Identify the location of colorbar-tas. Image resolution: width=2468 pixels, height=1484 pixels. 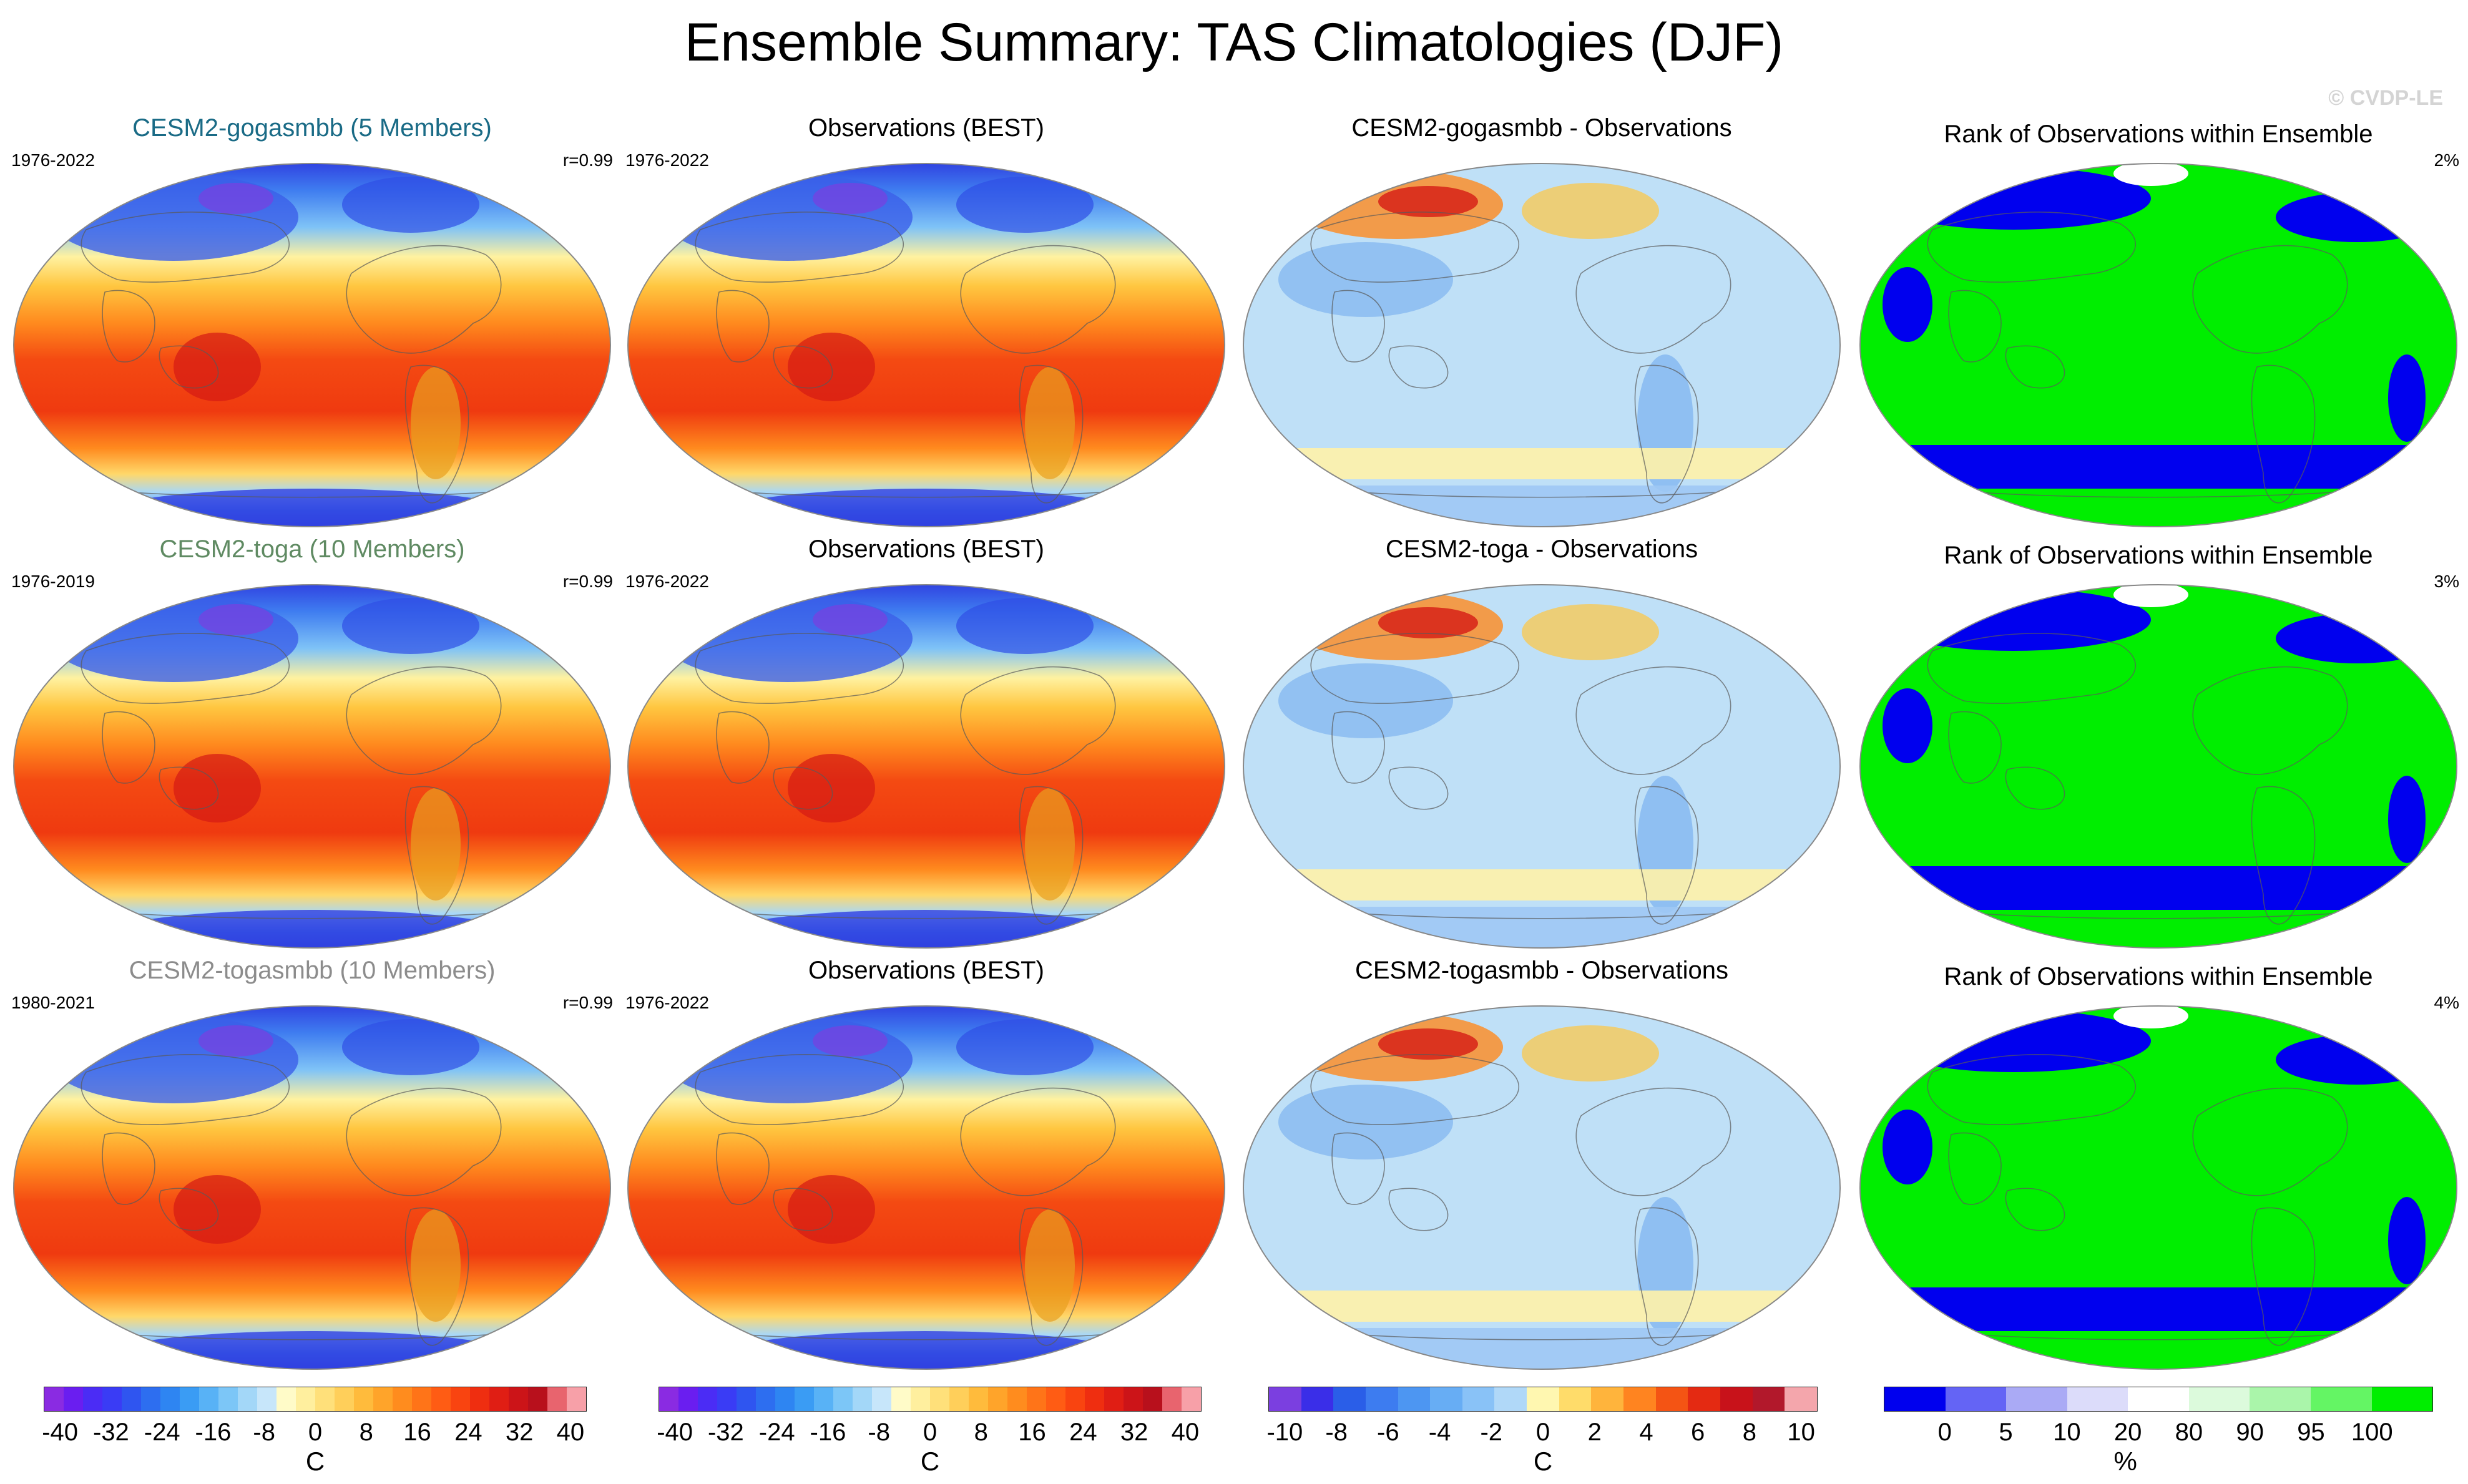
(315, 1399).